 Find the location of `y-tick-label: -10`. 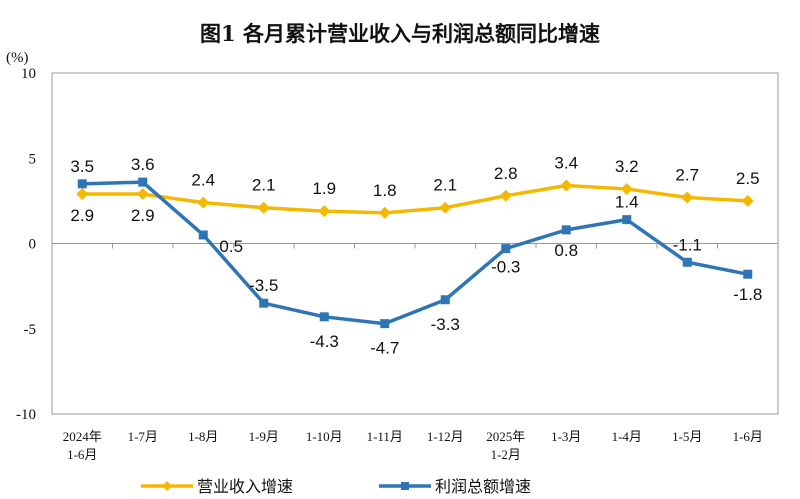

y-tick-label: -10 is located at coordinates (26, 415).